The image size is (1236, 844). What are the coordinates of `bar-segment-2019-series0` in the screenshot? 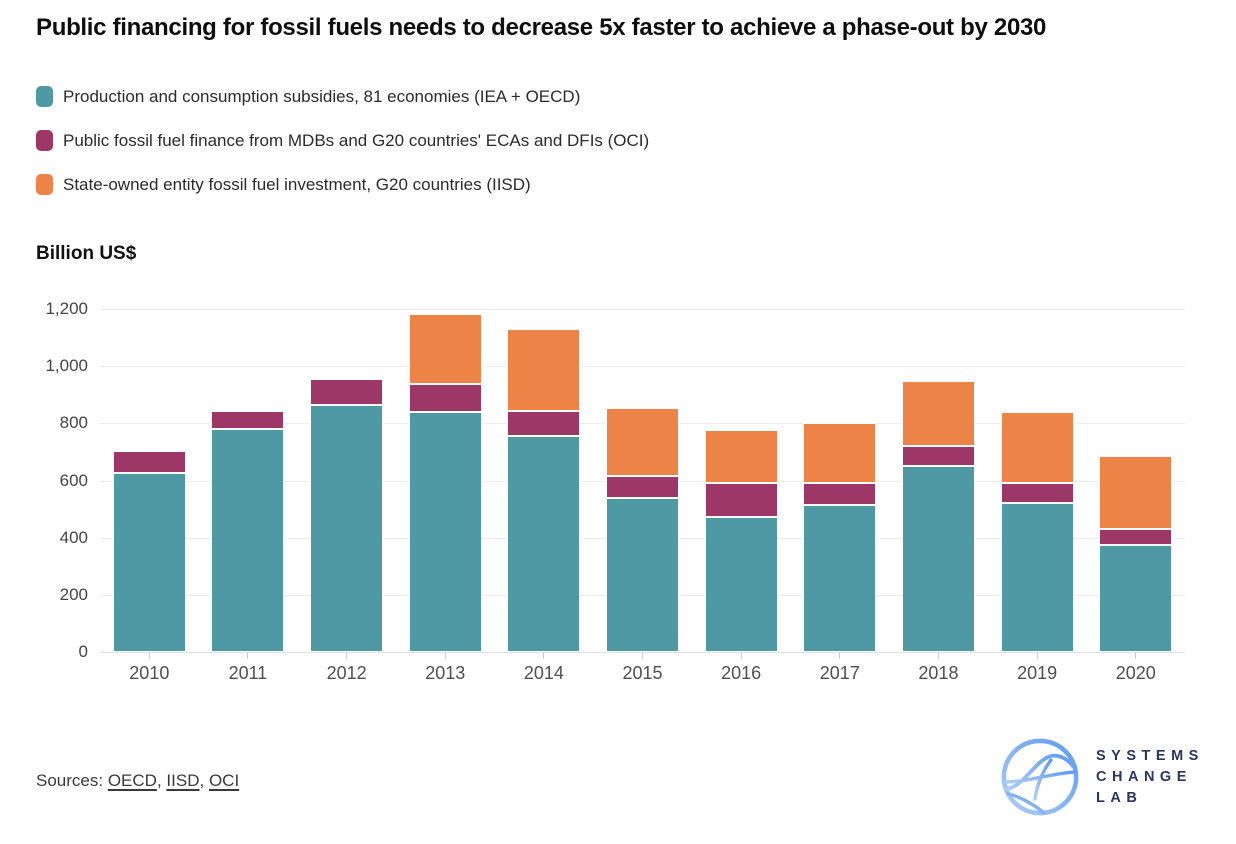 It's located at (1037, 577).